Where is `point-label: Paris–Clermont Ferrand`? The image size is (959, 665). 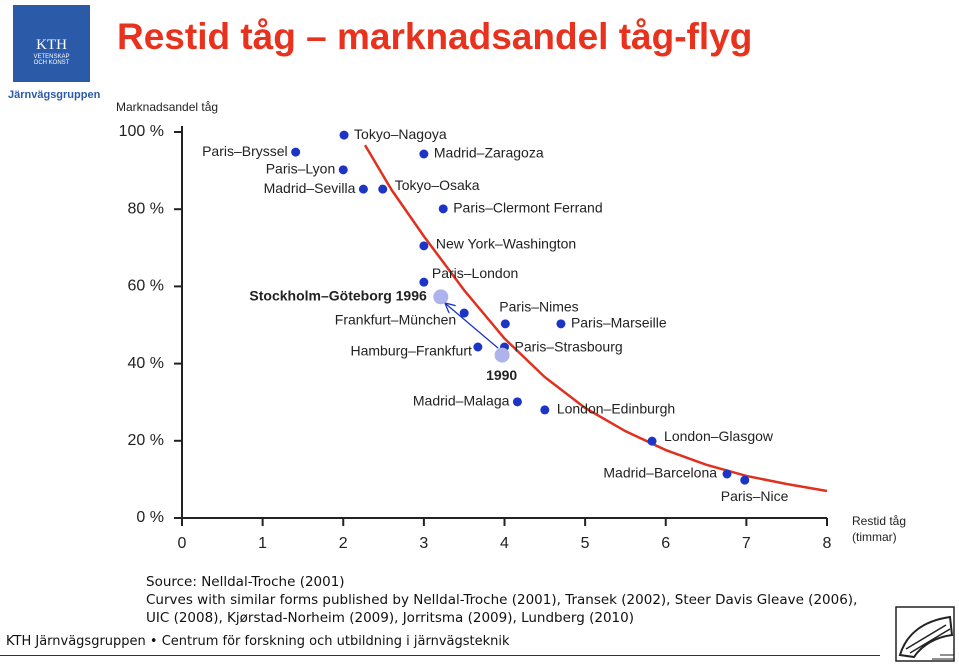
point-label: Paris–Clermont Ferrand is located at coordinates (527, 208).